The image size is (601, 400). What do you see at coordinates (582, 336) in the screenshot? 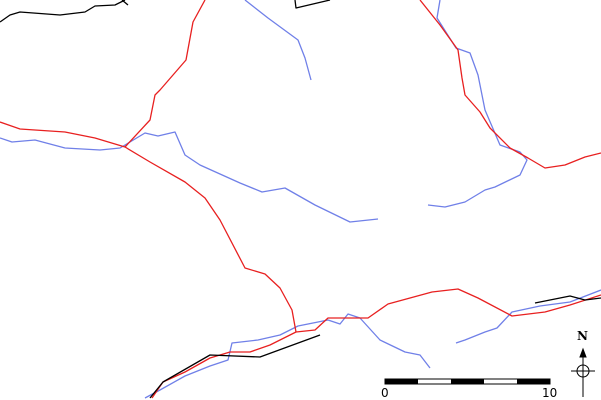
I see `north-label: N` at bounding box center [582, 336].